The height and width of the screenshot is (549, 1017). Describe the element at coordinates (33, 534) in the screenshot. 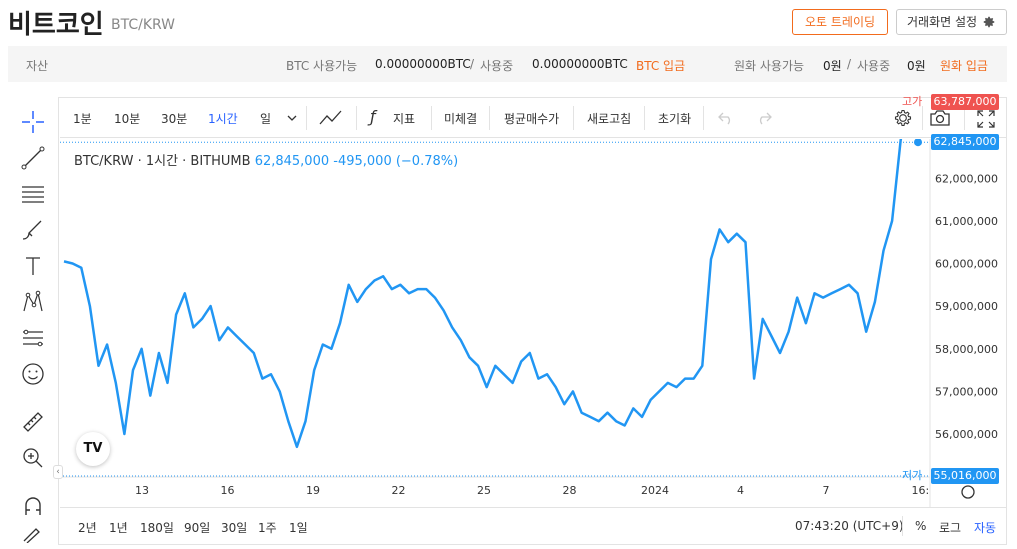

I see `pencil-lock-icon` at that location.